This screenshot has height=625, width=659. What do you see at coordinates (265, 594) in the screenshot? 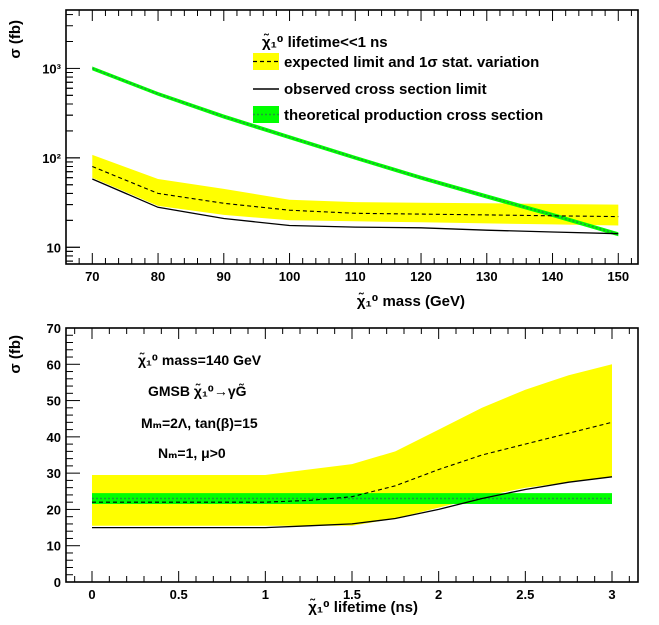
I see `x-tick-label: 1` at bounding box center [265, 594].